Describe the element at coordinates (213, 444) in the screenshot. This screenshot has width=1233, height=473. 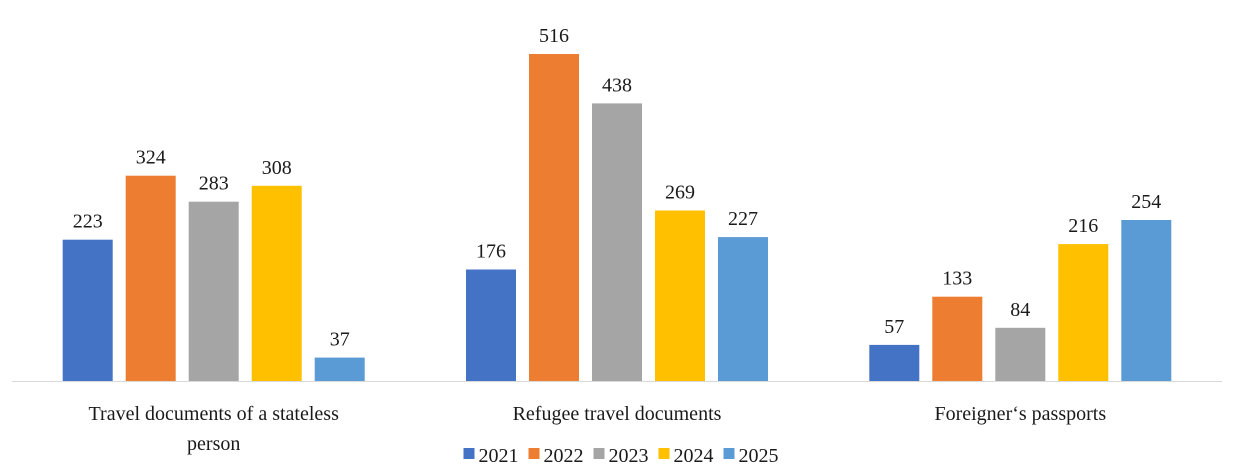
I see `category-label-0-line1: person` at that location.